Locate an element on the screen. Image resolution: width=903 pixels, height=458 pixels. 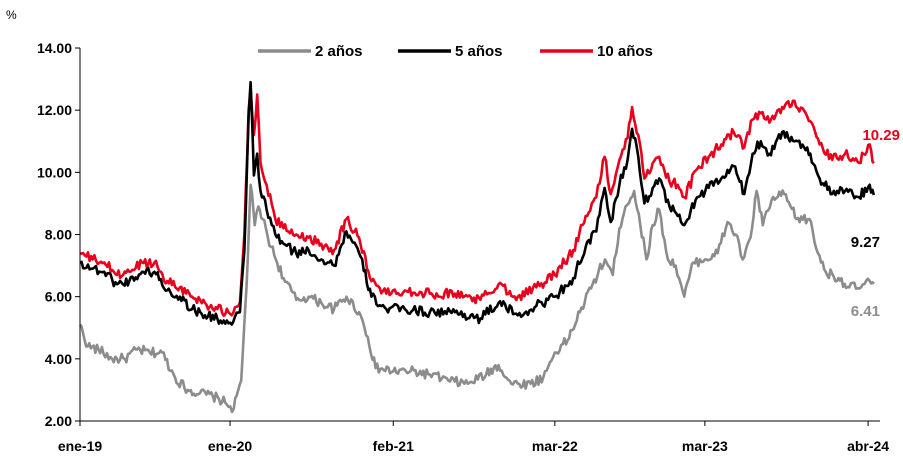
legend-label: 5 años is located at coordinates (479, 51).